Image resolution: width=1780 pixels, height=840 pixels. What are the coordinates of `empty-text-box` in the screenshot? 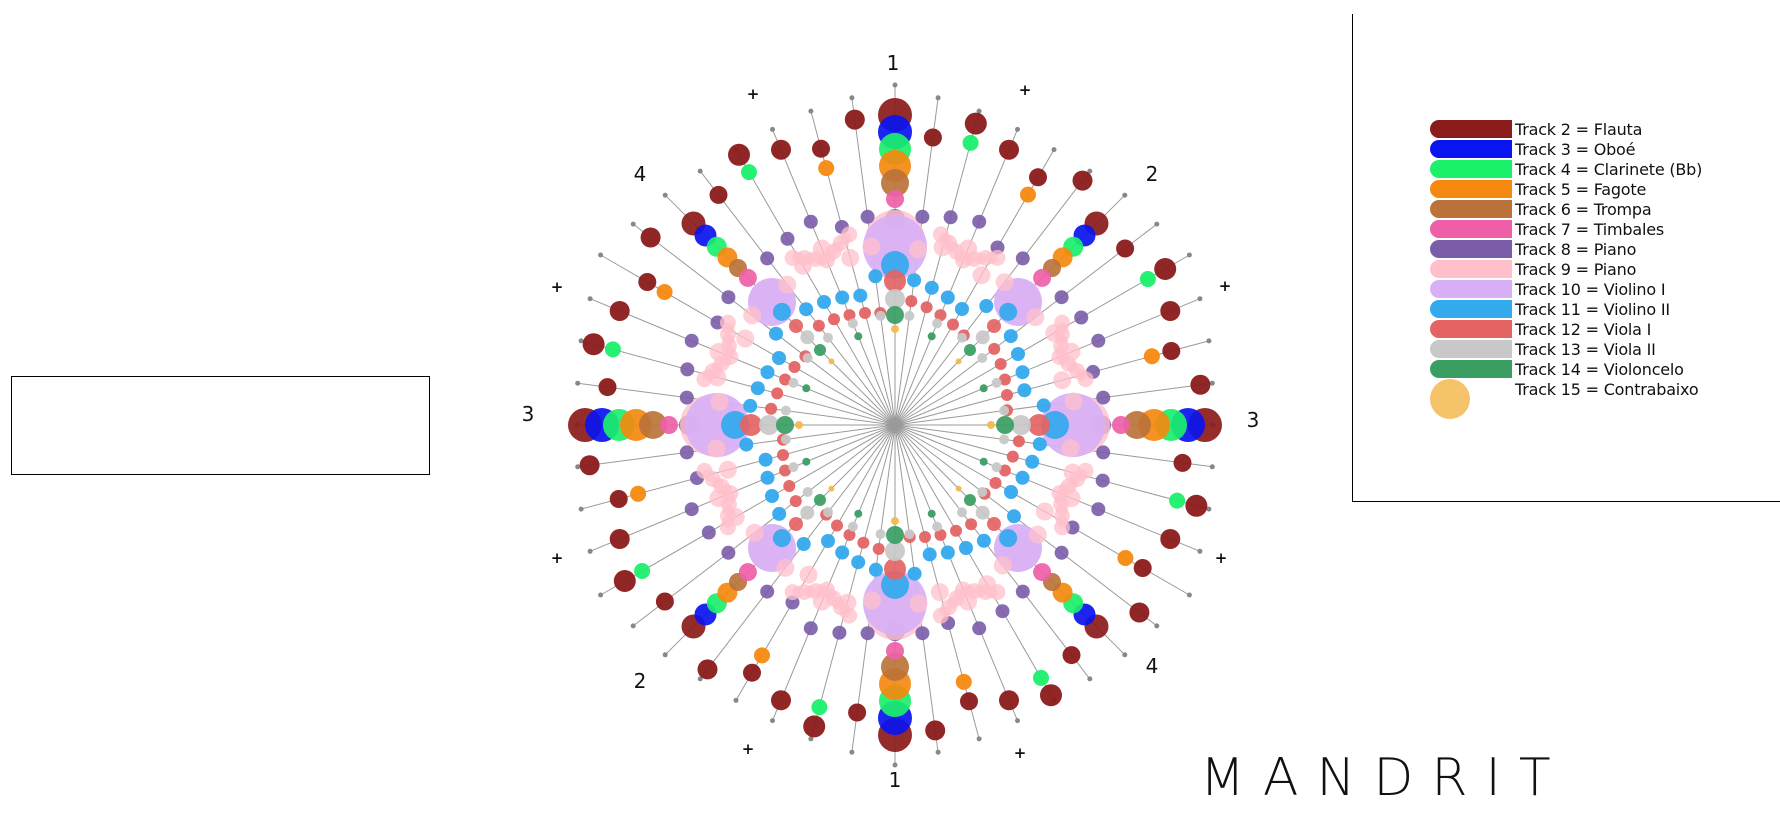 It's located at (220, 425).